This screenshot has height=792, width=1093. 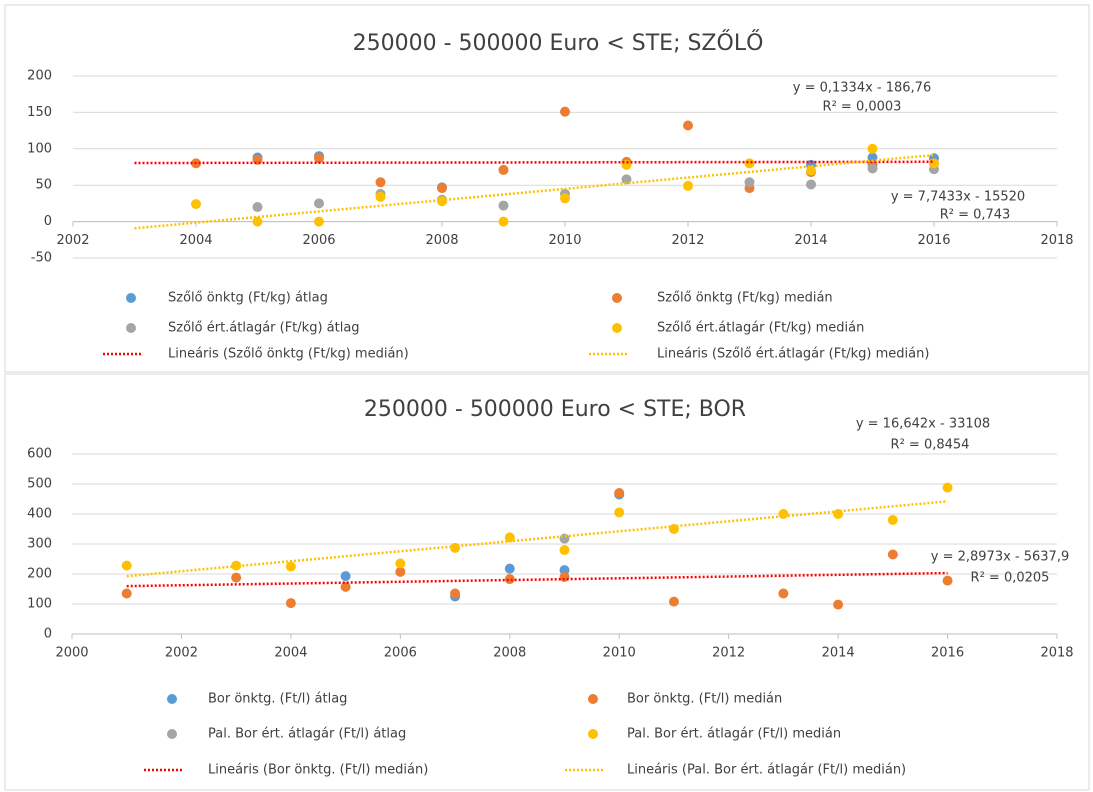 I want to click on legend-label: Szőlő önktg (Ft/kg) medián, so click(x=745, y=298).